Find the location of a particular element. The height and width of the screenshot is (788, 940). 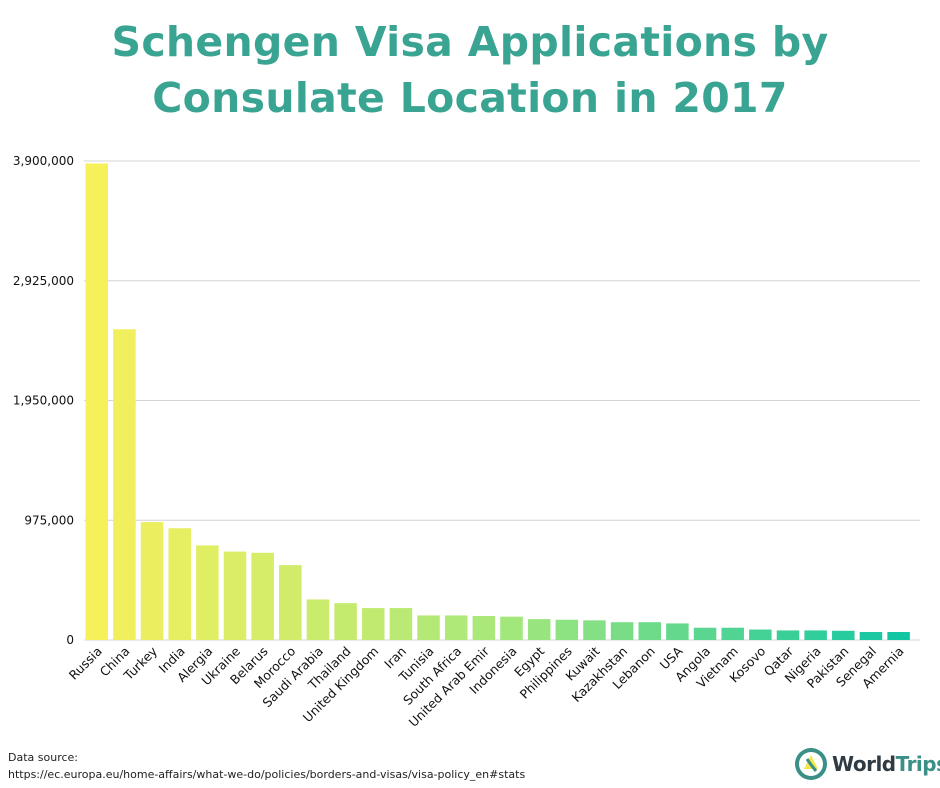

worldtrips-logo-icon is located at coordinates (811, 764).